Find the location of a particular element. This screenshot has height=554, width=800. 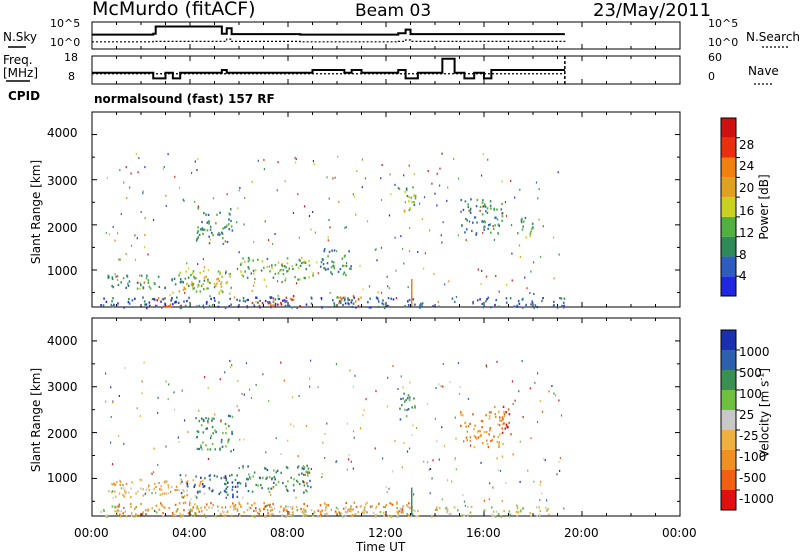

freq-tick-bottom: 8 is located at coordinates (71, 76).